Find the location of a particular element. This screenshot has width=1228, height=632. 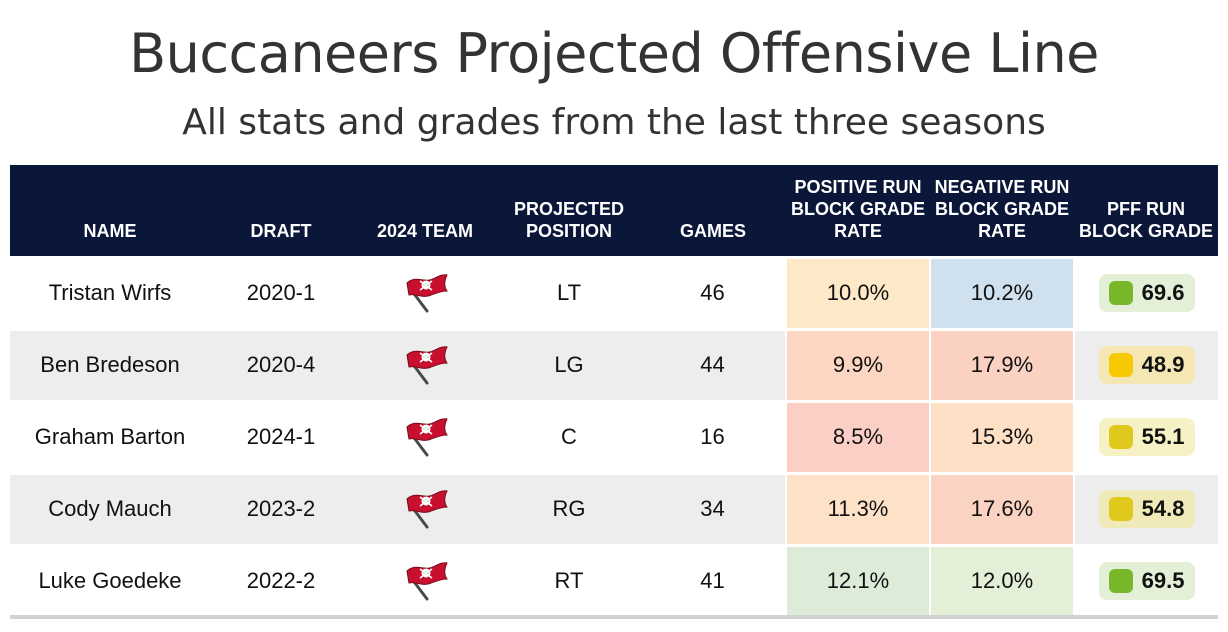

grade-value: 54.8 is located at coordinates (1163, 508).